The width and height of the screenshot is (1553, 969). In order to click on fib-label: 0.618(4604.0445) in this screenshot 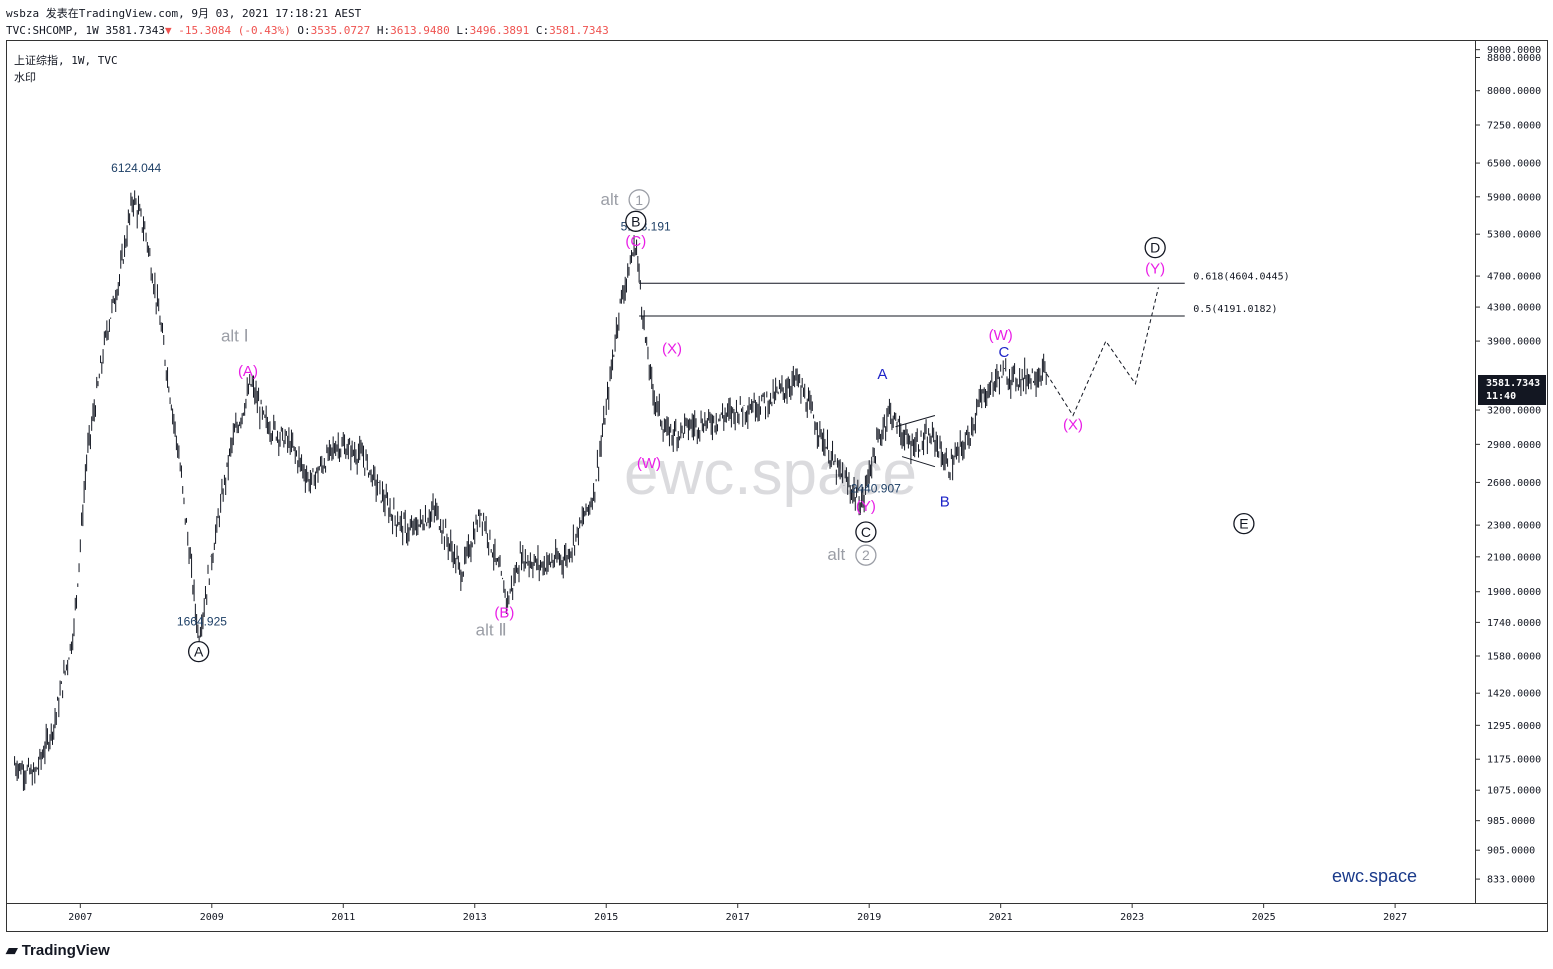, I will do `click(1241, 276)`.